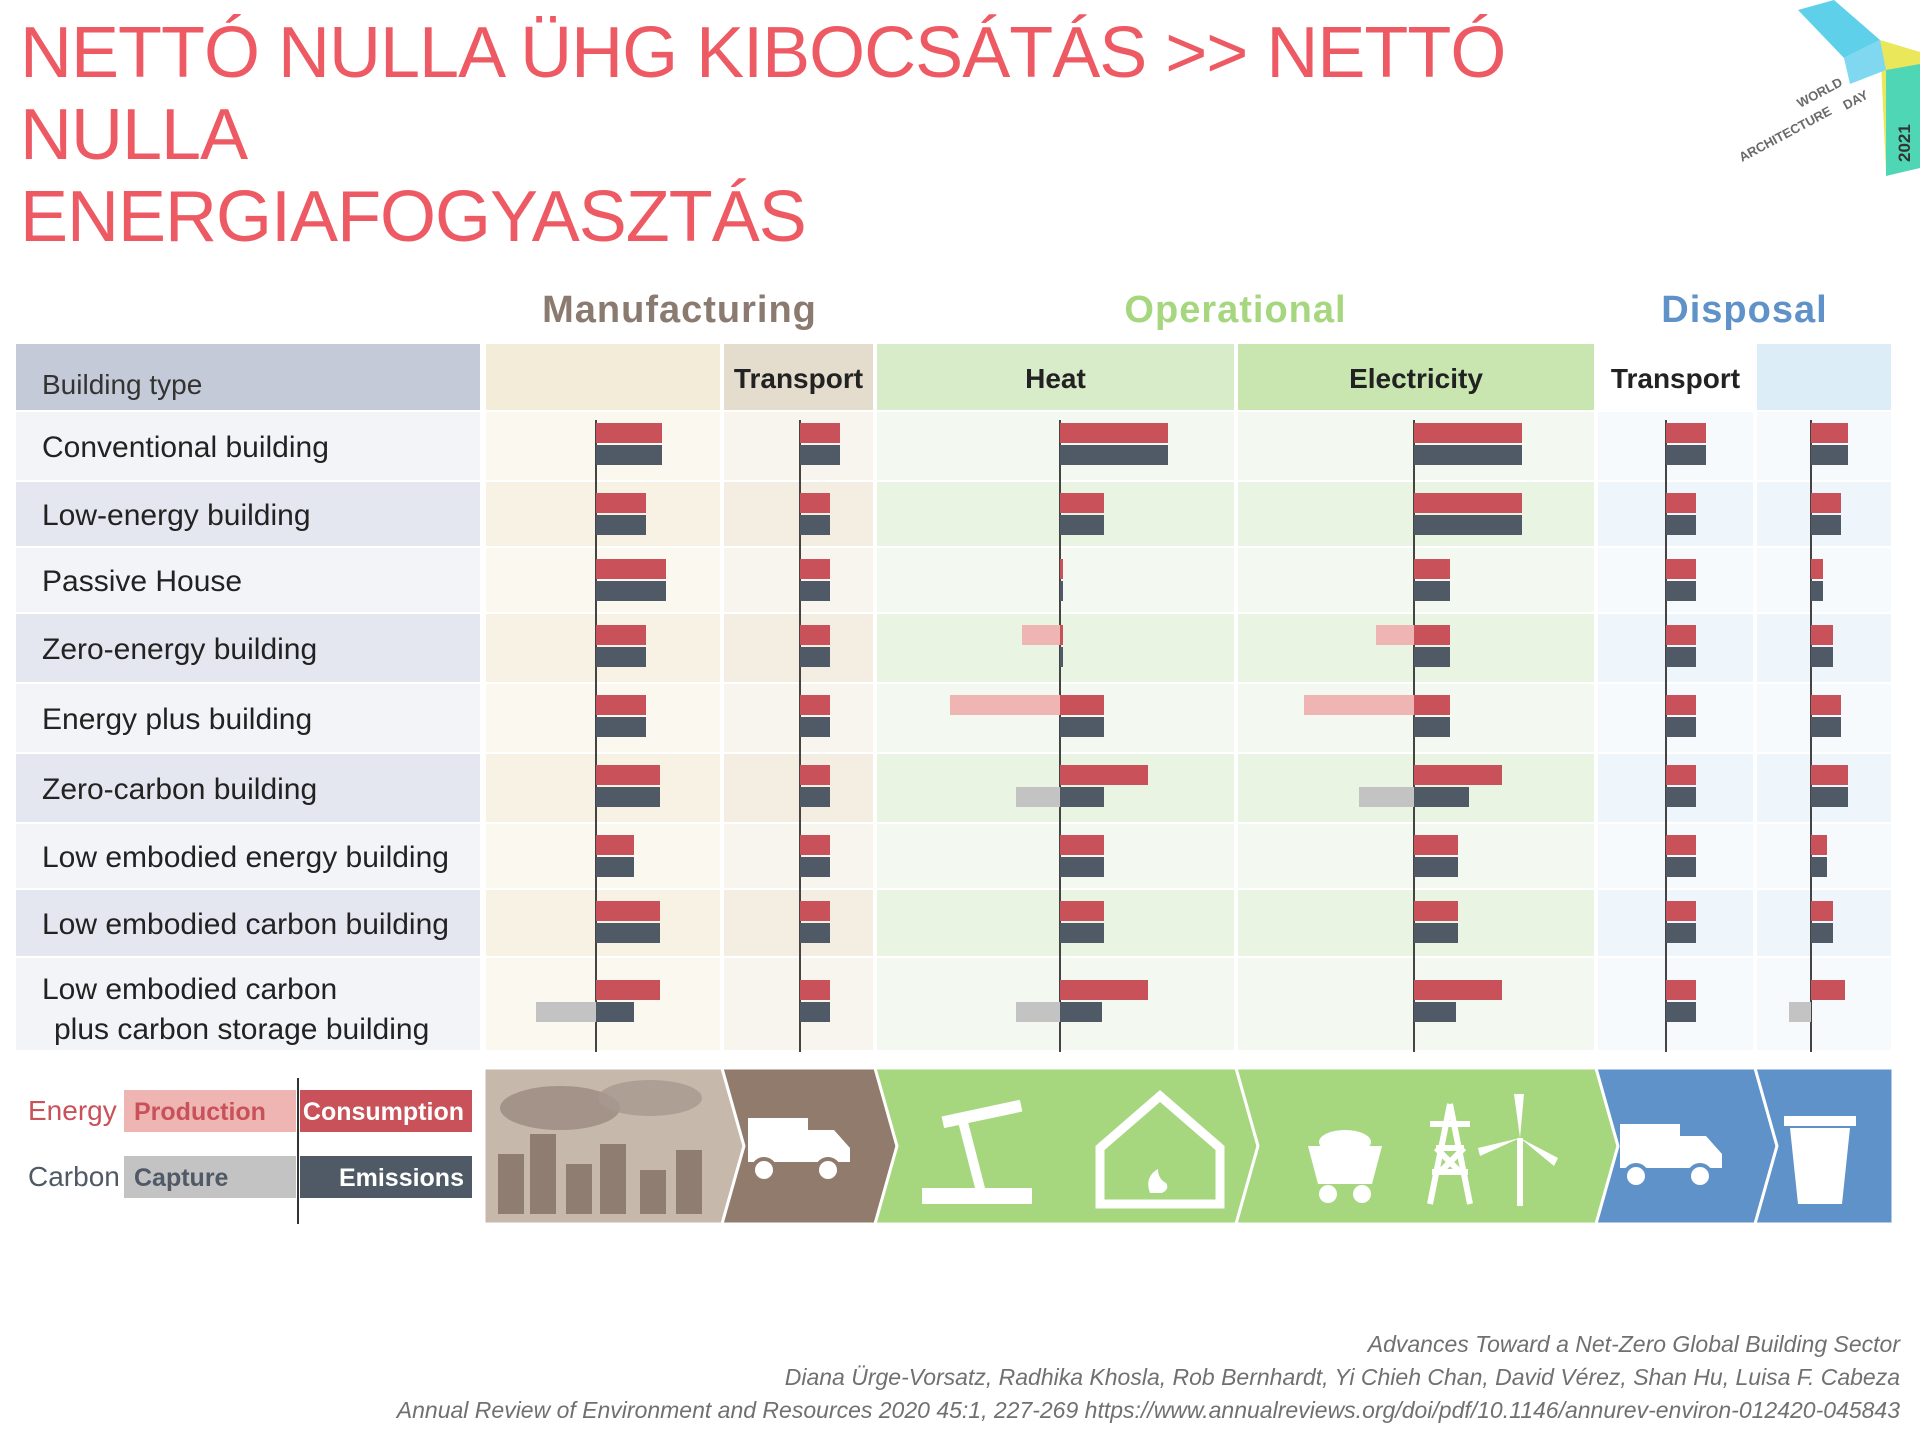  I want to click on column-header-label: Transport, so click(1675, 378).